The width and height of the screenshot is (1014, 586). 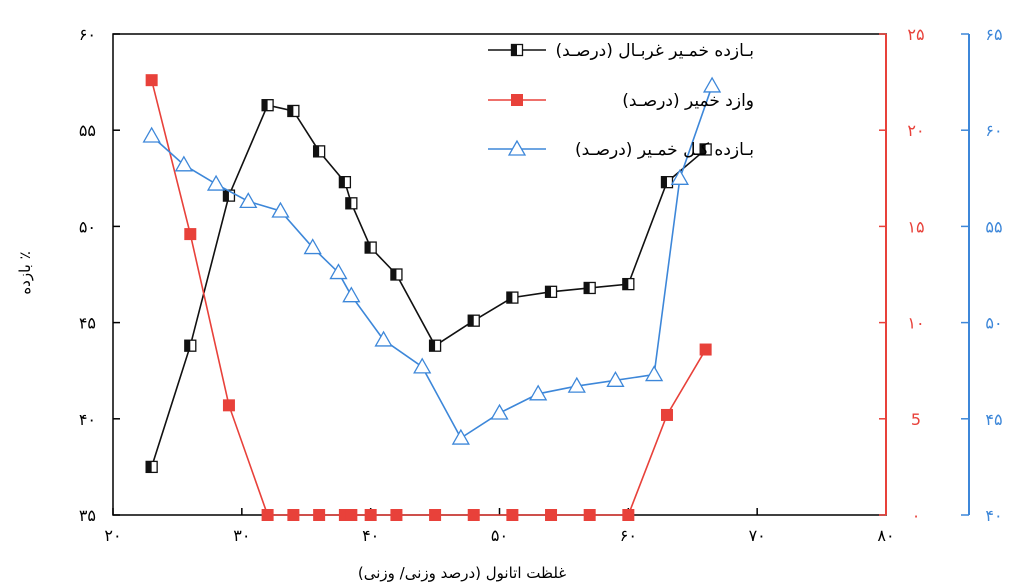 What do you see at coordinates (993, 226) in the screenshot?
I see `blue-y-tick-label: ۵۵` at bounding box center [993, 226].